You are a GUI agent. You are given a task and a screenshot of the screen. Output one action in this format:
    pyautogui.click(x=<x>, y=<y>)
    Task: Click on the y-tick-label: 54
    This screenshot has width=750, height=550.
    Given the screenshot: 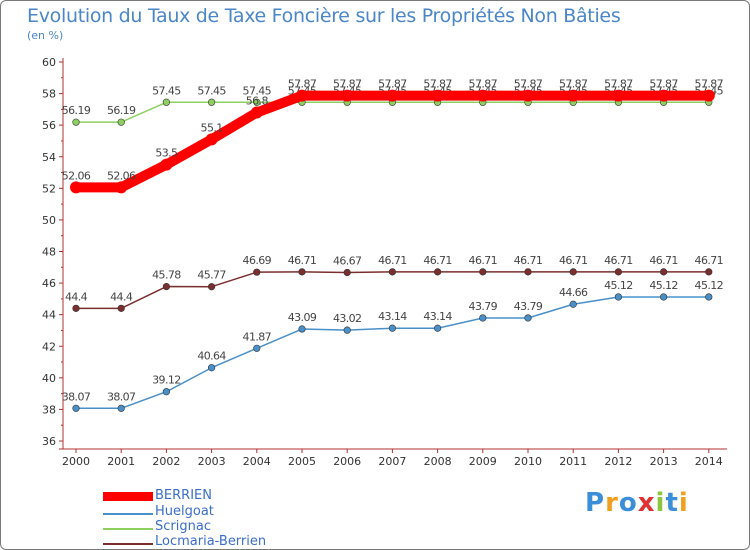 What is the action you would take?
    pyautogui.click(x=49, y=157)
    